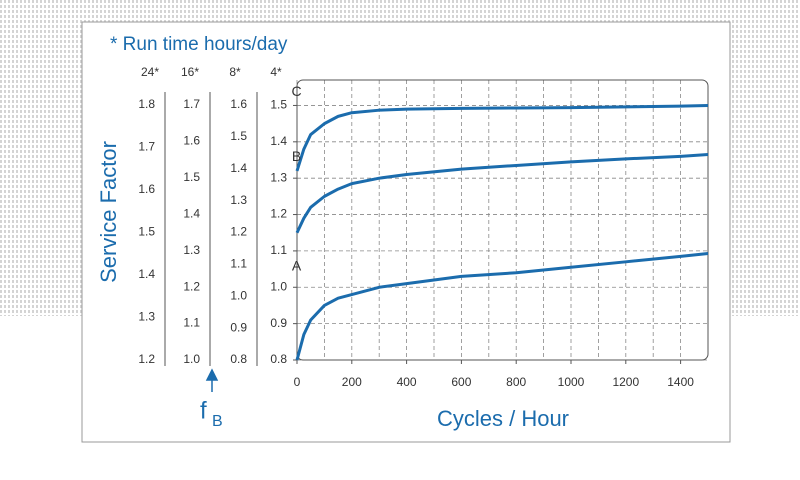 Image resolution: width=800 pixels, height=480 pixels. I want to click on axis-header: 16*, so click(190, 72).